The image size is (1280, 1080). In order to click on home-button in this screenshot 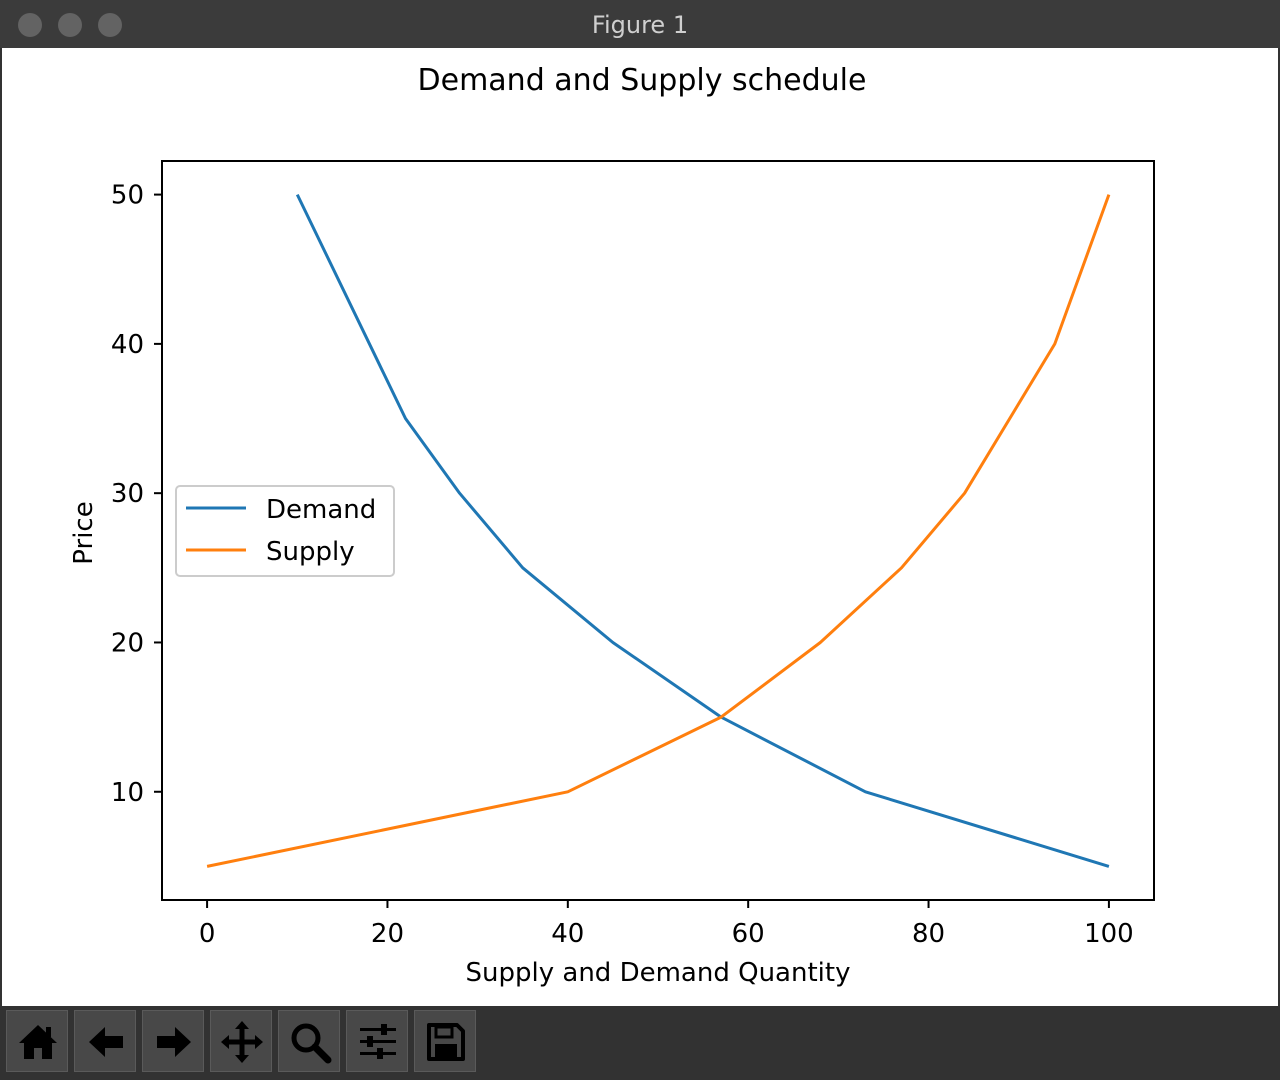, I will do `click(37, 1041)`.